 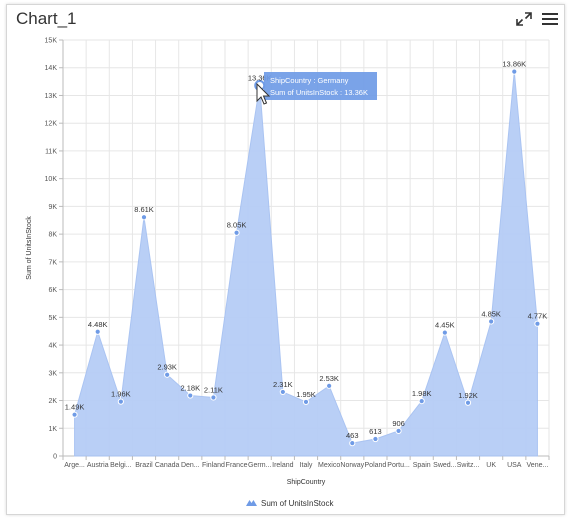 I want to click on y-tick-label: 8K, so click(x=52, y=235).